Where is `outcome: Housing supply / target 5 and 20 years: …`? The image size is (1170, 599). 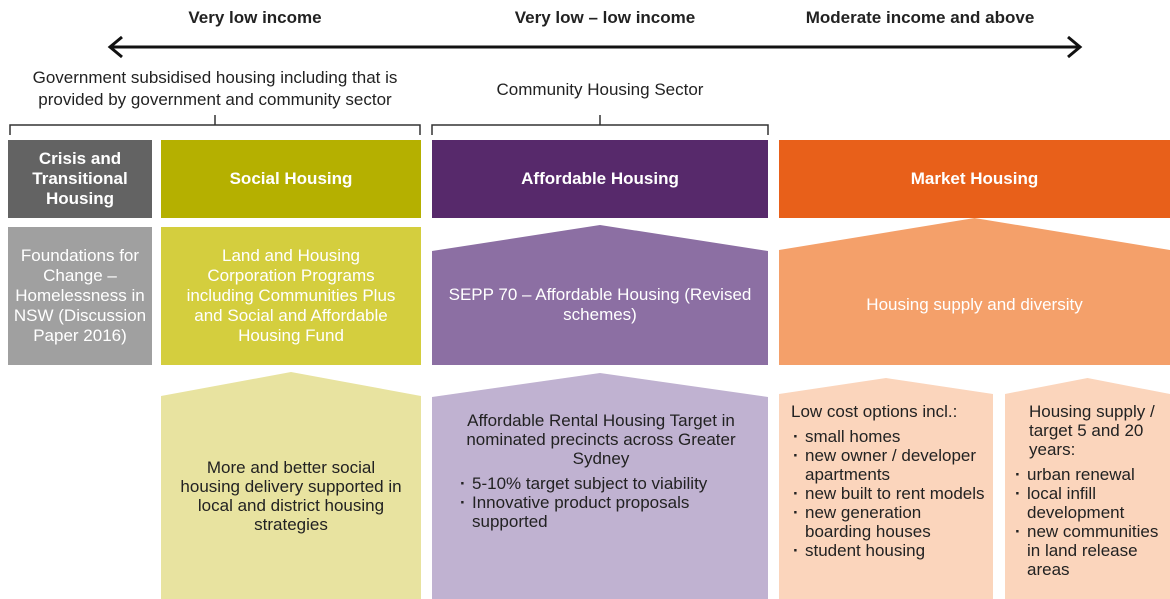
outcome: Housing supply / target 5 and 20 years: … is located at coordinates (1087, 488).